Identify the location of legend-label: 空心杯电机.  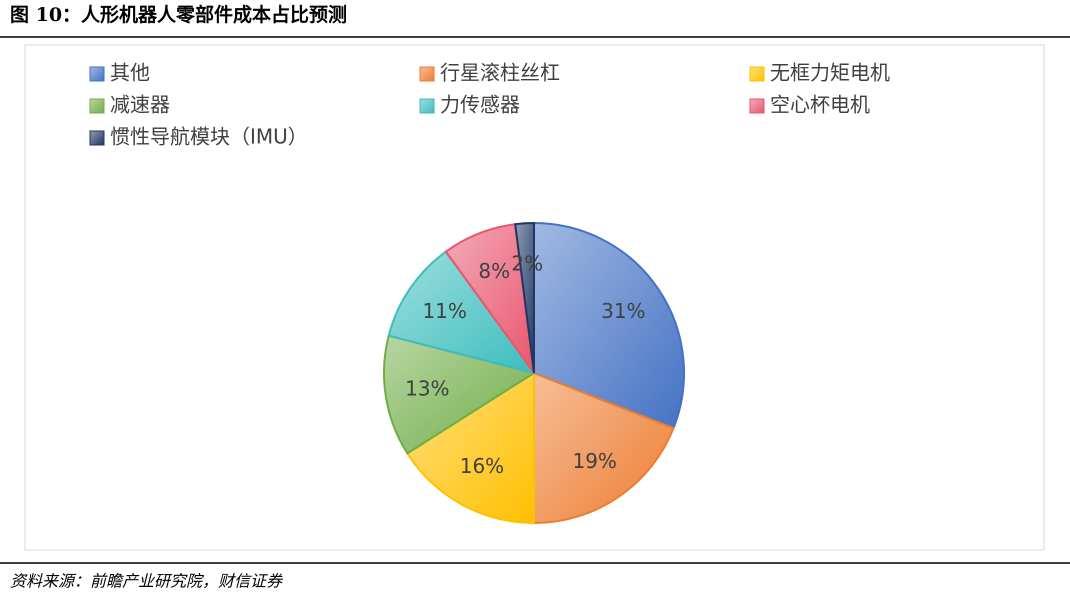
(820, 105).